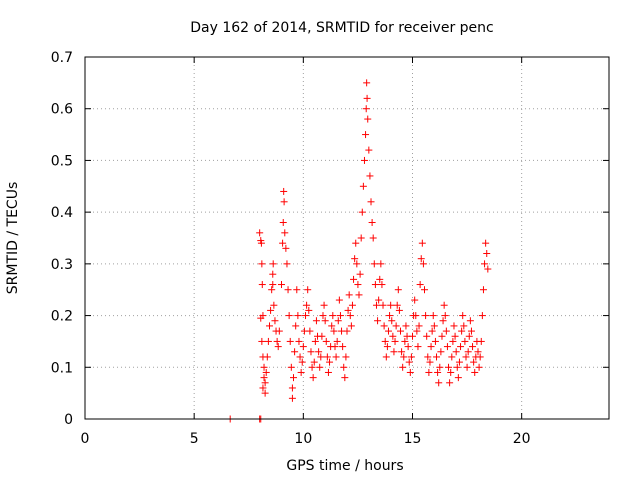 The image size is (640, 484). I want to click on y-tick-label: 0.1, so click(62, 368).